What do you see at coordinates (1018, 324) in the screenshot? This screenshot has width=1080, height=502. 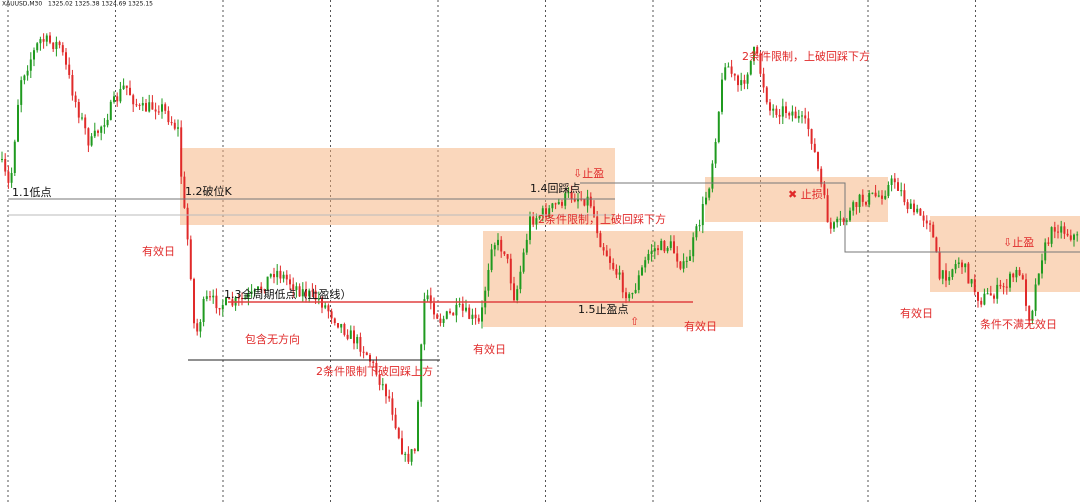 I see `annotation: 条件不满无效日` at bounding box center [1018, 324].